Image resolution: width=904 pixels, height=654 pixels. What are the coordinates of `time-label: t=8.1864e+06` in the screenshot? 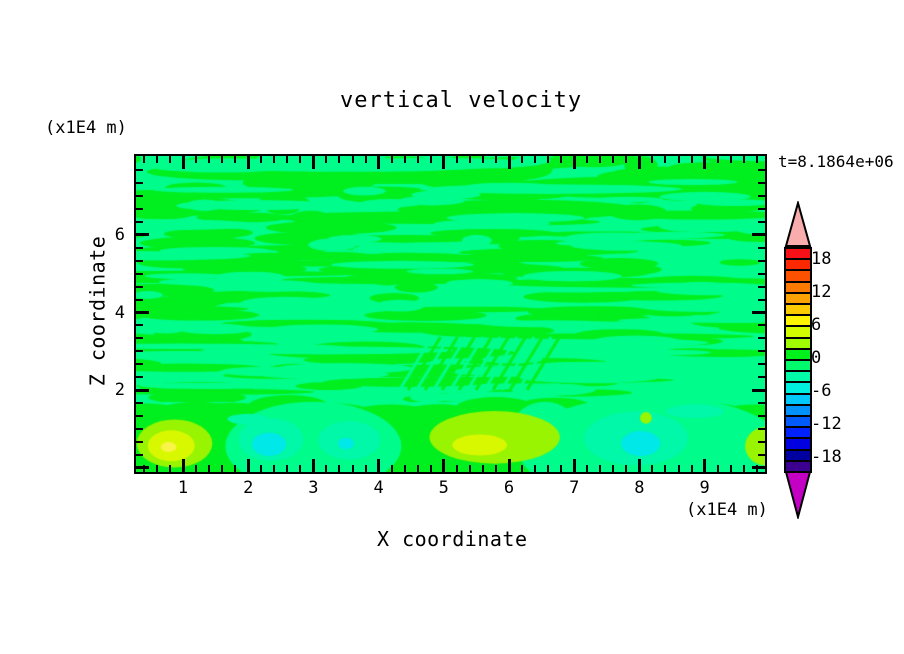 It's located at (836, 161).